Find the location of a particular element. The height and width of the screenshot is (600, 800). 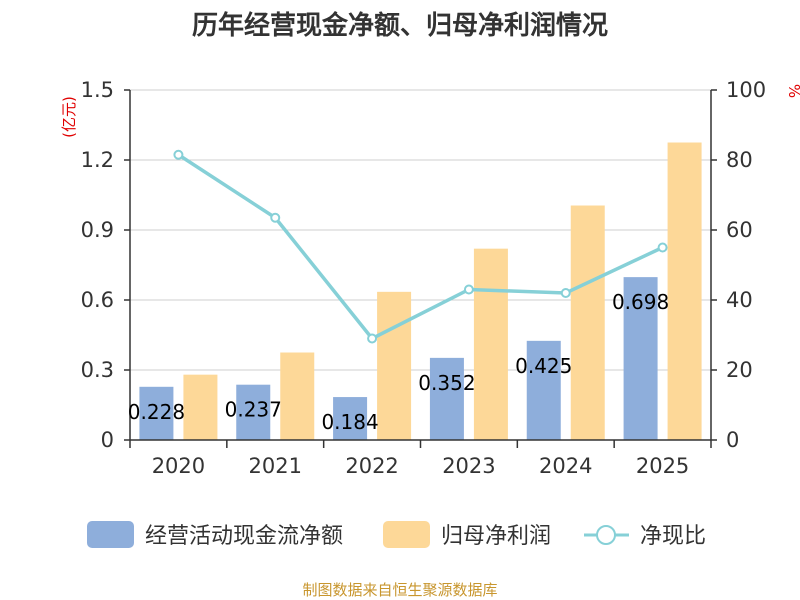

data-label-cashflow: 0.184 is located at coordinates (349, 422).